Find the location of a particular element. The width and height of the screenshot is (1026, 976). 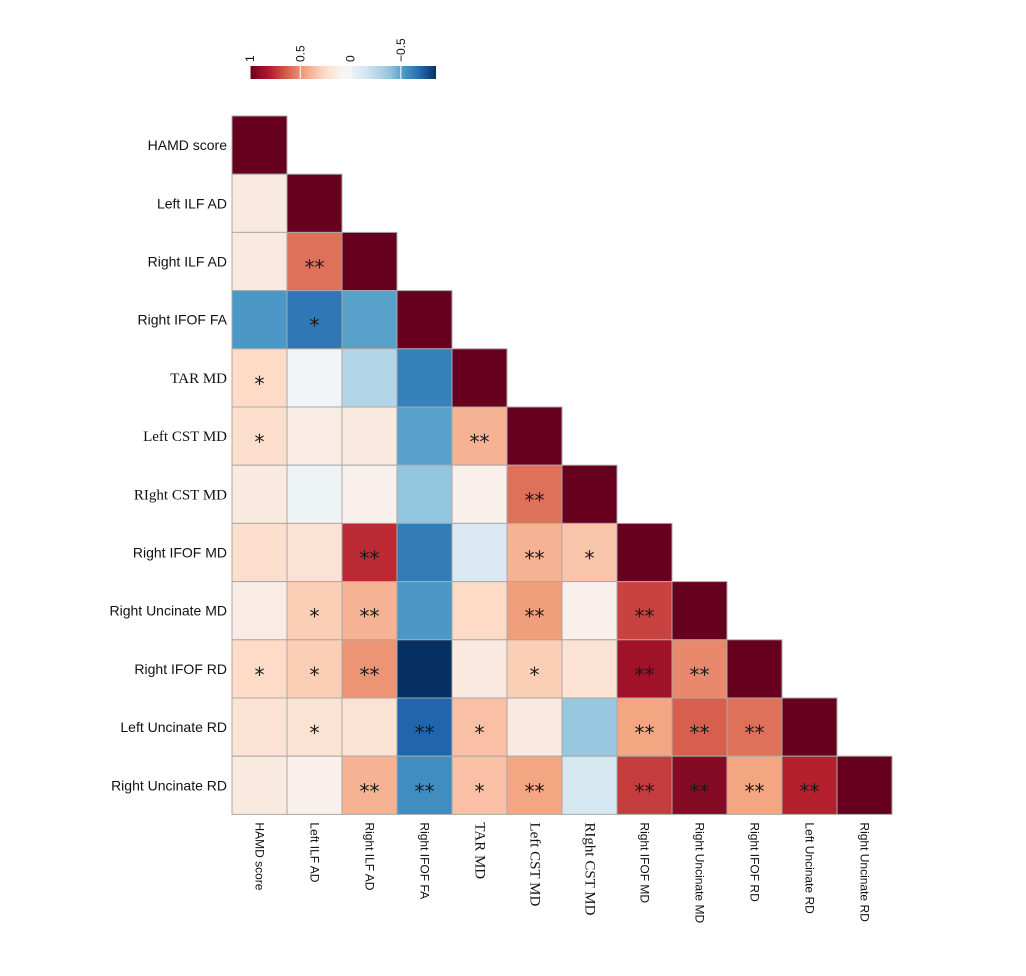

colorbar-tick-label: 1 is located at coordinates (250, 58).